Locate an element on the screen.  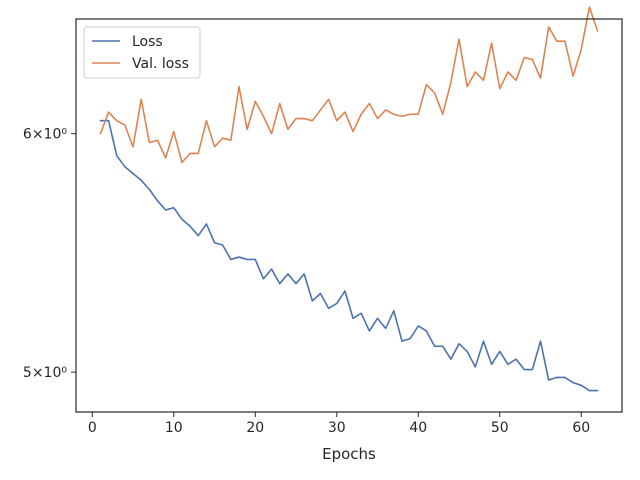
legend-box is located at coordinates (142, 52).